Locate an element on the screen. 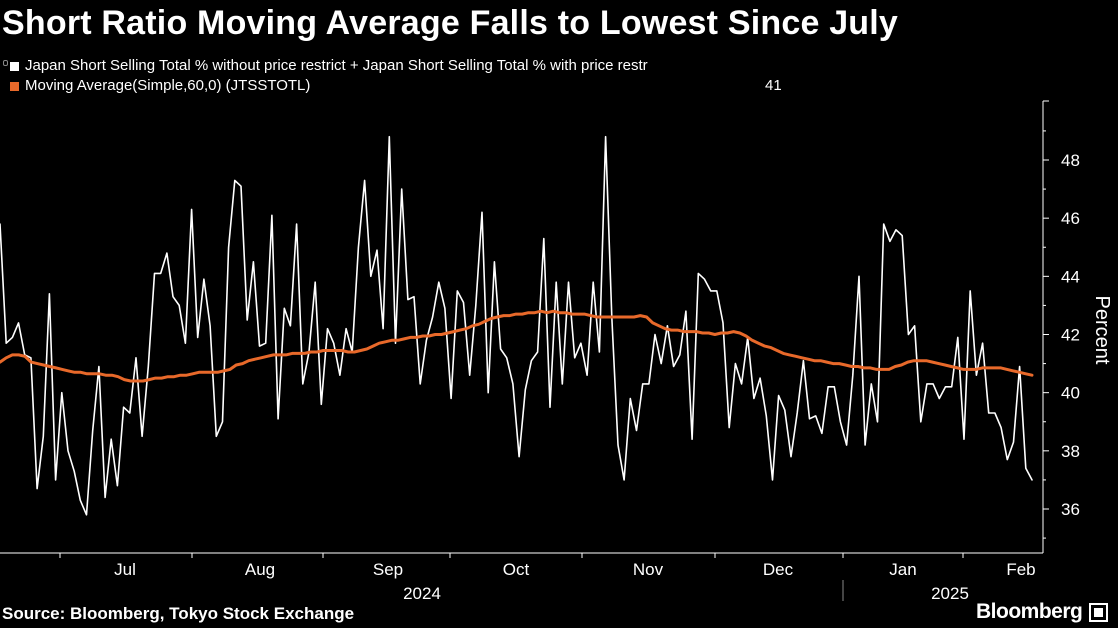  bloomberg-logo: Bloomberg is located at coordinates (1042, 612).